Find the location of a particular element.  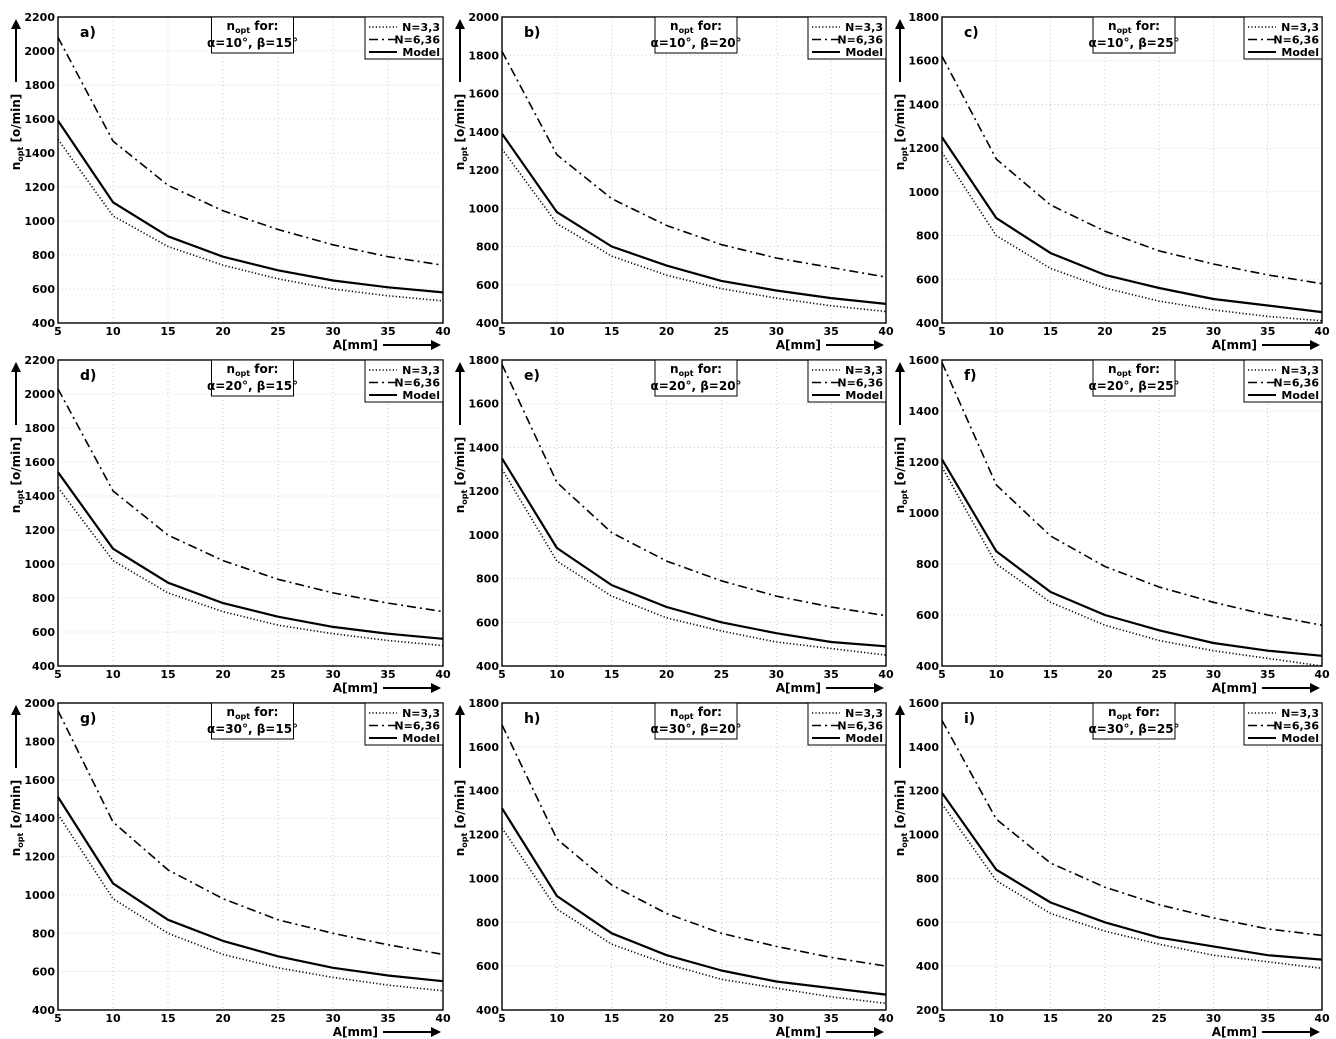

panel-letter: e) is located at coordinates (532, 376).